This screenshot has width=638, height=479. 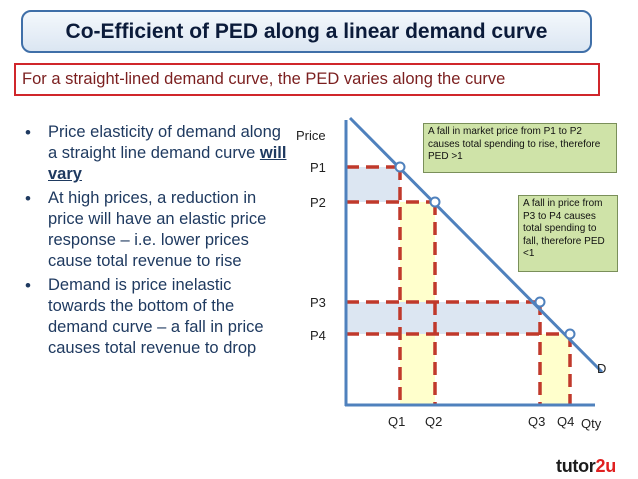 What do you see at coordinates (435, 202) in the screenshot?
I see `point-p2q2` at bounding box center [435, 202].